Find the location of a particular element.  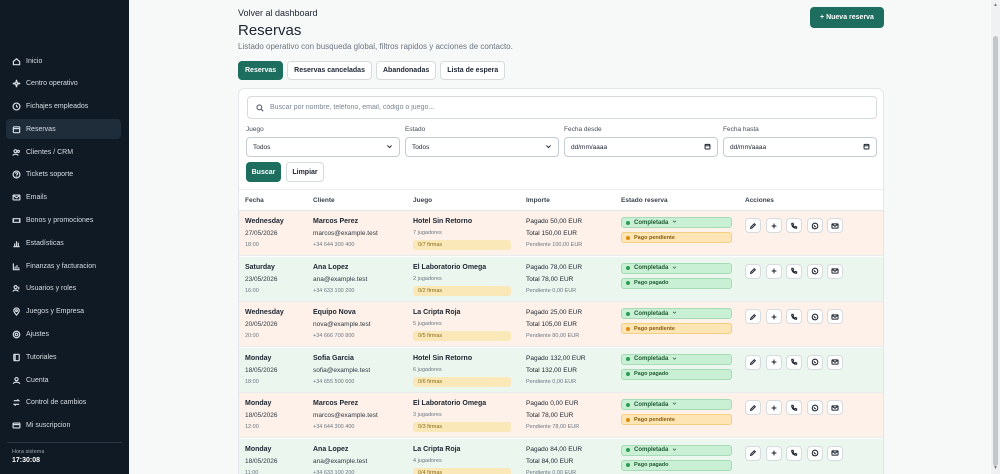

fecha-desde-input: dd/mm/aaaa is located at coordinates (641, 147).